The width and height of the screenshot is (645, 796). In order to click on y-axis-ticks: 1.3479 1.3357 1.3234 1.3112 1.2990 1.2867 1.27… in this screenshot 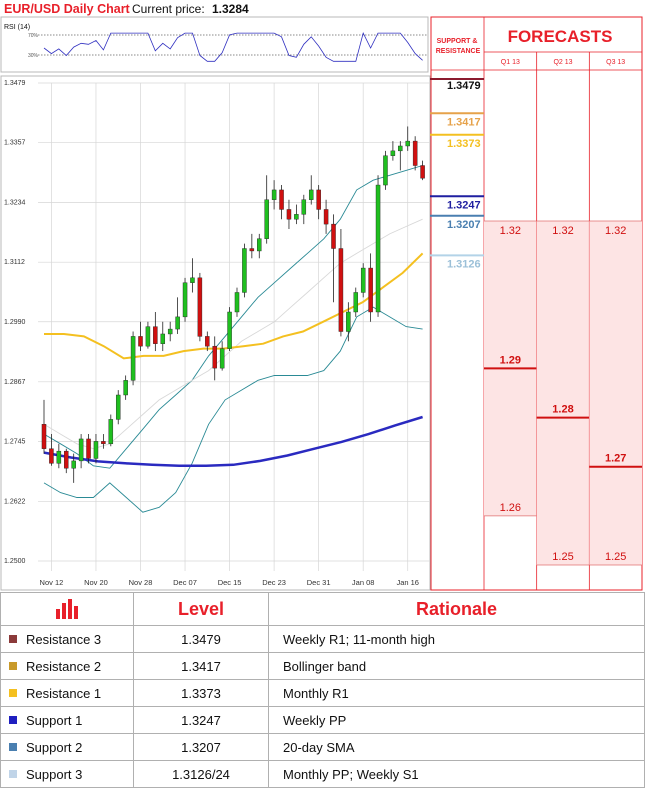, I will do `click(15, 322)`.